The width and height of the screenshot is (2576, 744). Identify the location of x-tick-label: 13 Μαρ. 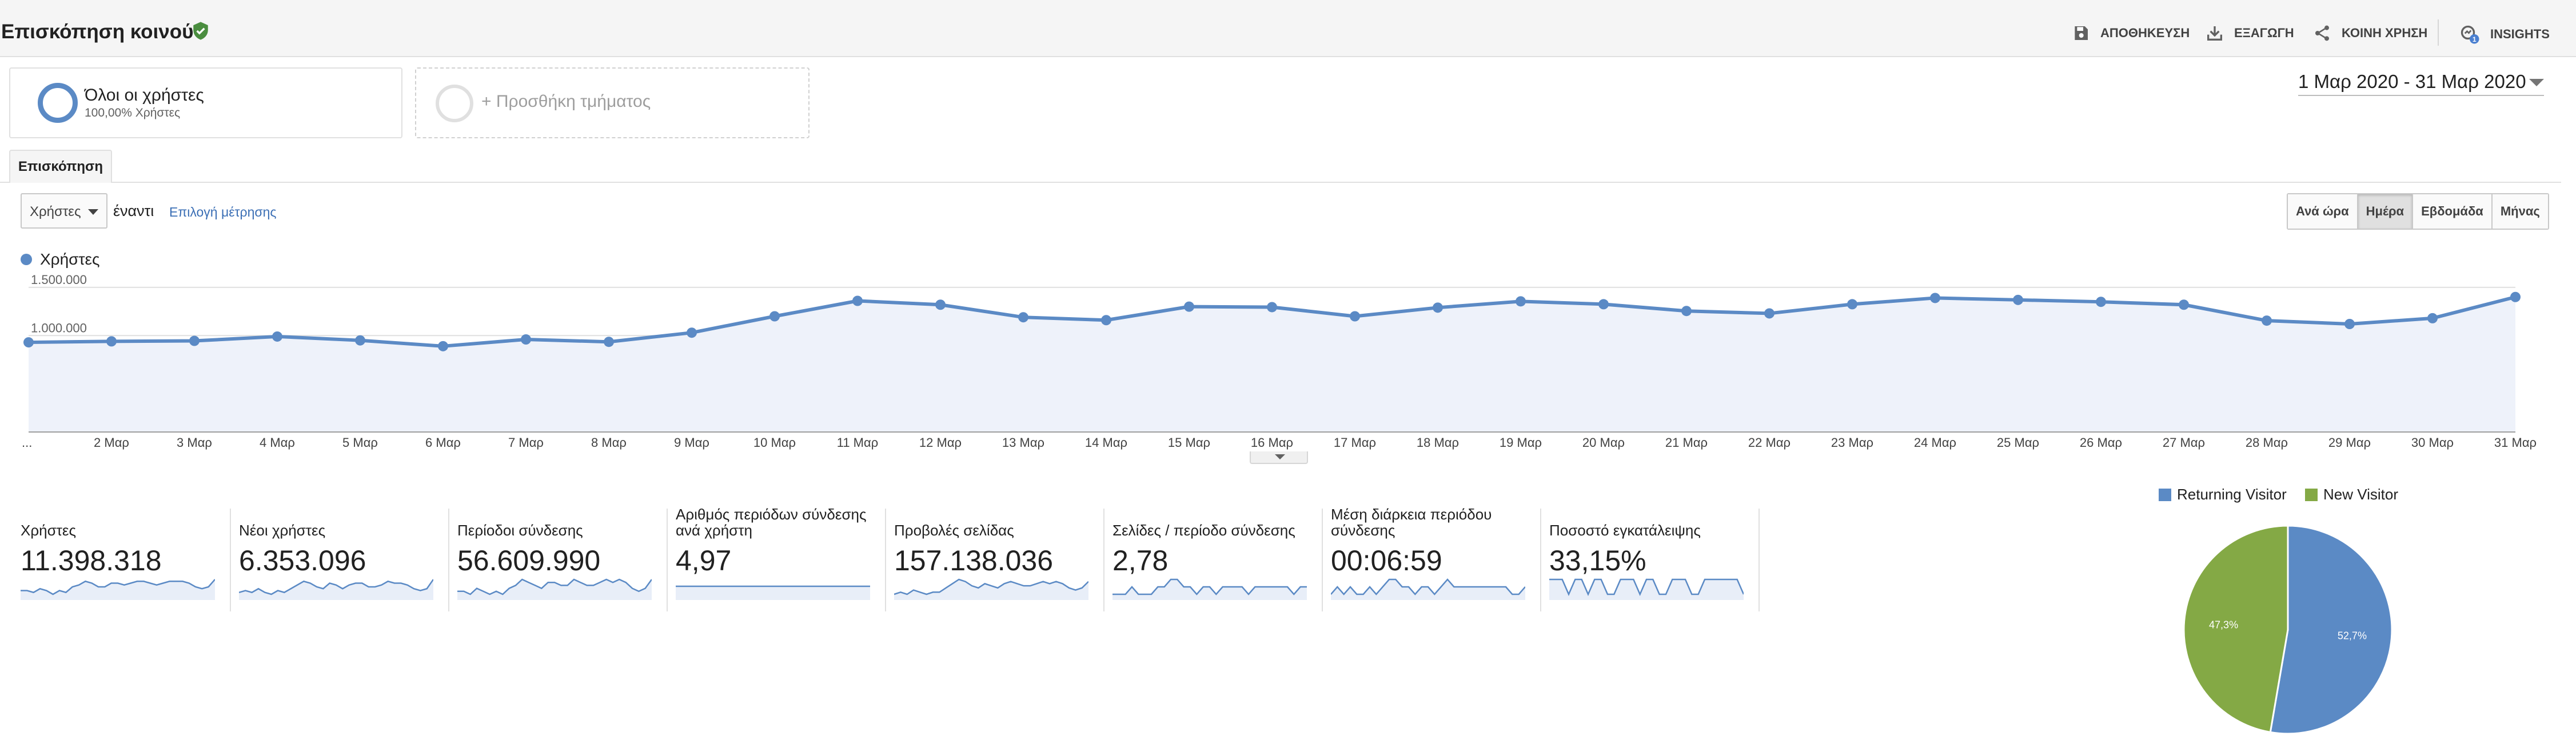
(1023, 442).